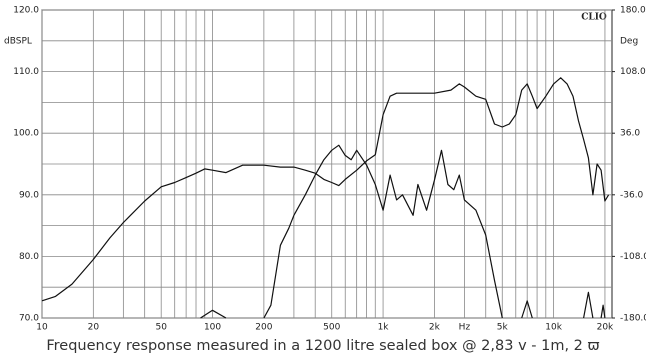 The height and width of the screenshot is (359, 646). Describe the element at coordinates (29, 257) in the screenshot. I see `y-tick-label: 80.0` at that location.